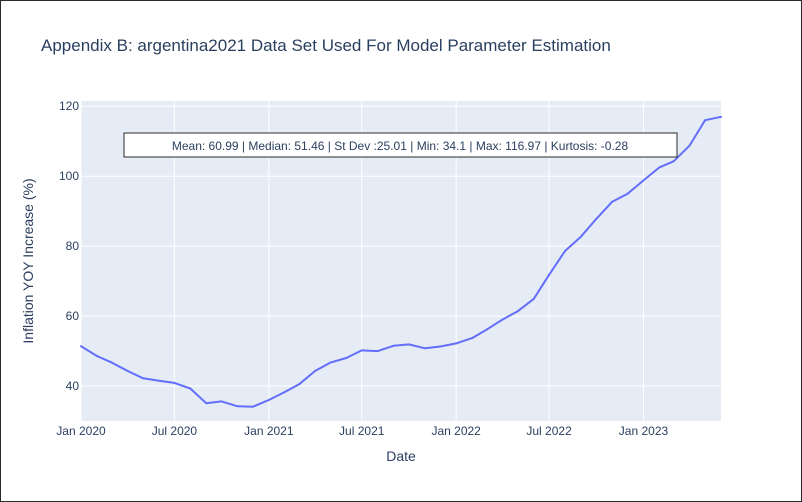  I want to click on y-tick-label: 80, so click(73, 246).